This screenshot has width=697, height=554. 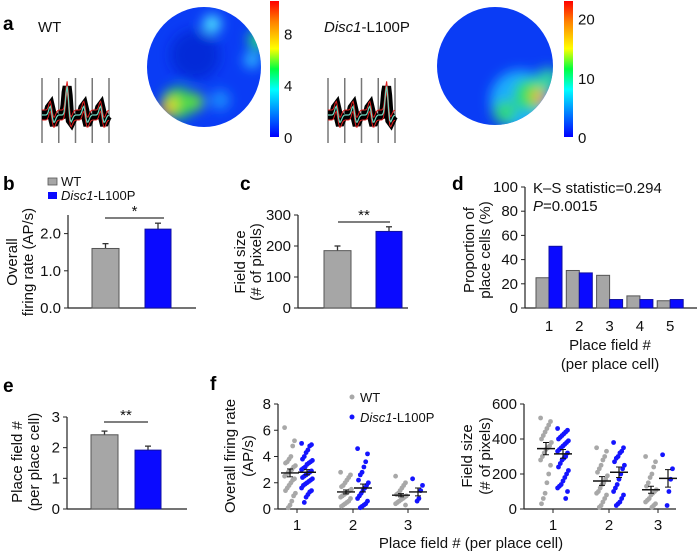 I want to click on panel-label-e: e, so click(x=8, y=386).